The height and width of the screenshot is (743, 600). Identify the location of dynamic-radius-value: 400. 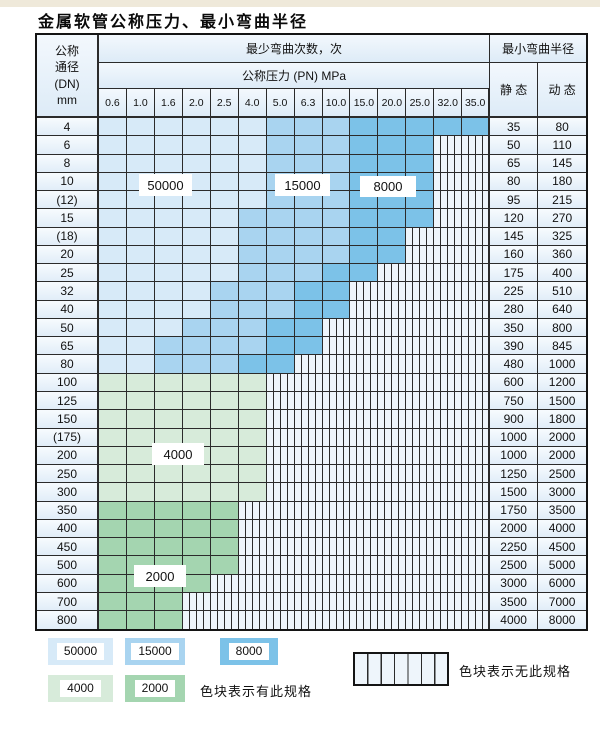
(562, 273).